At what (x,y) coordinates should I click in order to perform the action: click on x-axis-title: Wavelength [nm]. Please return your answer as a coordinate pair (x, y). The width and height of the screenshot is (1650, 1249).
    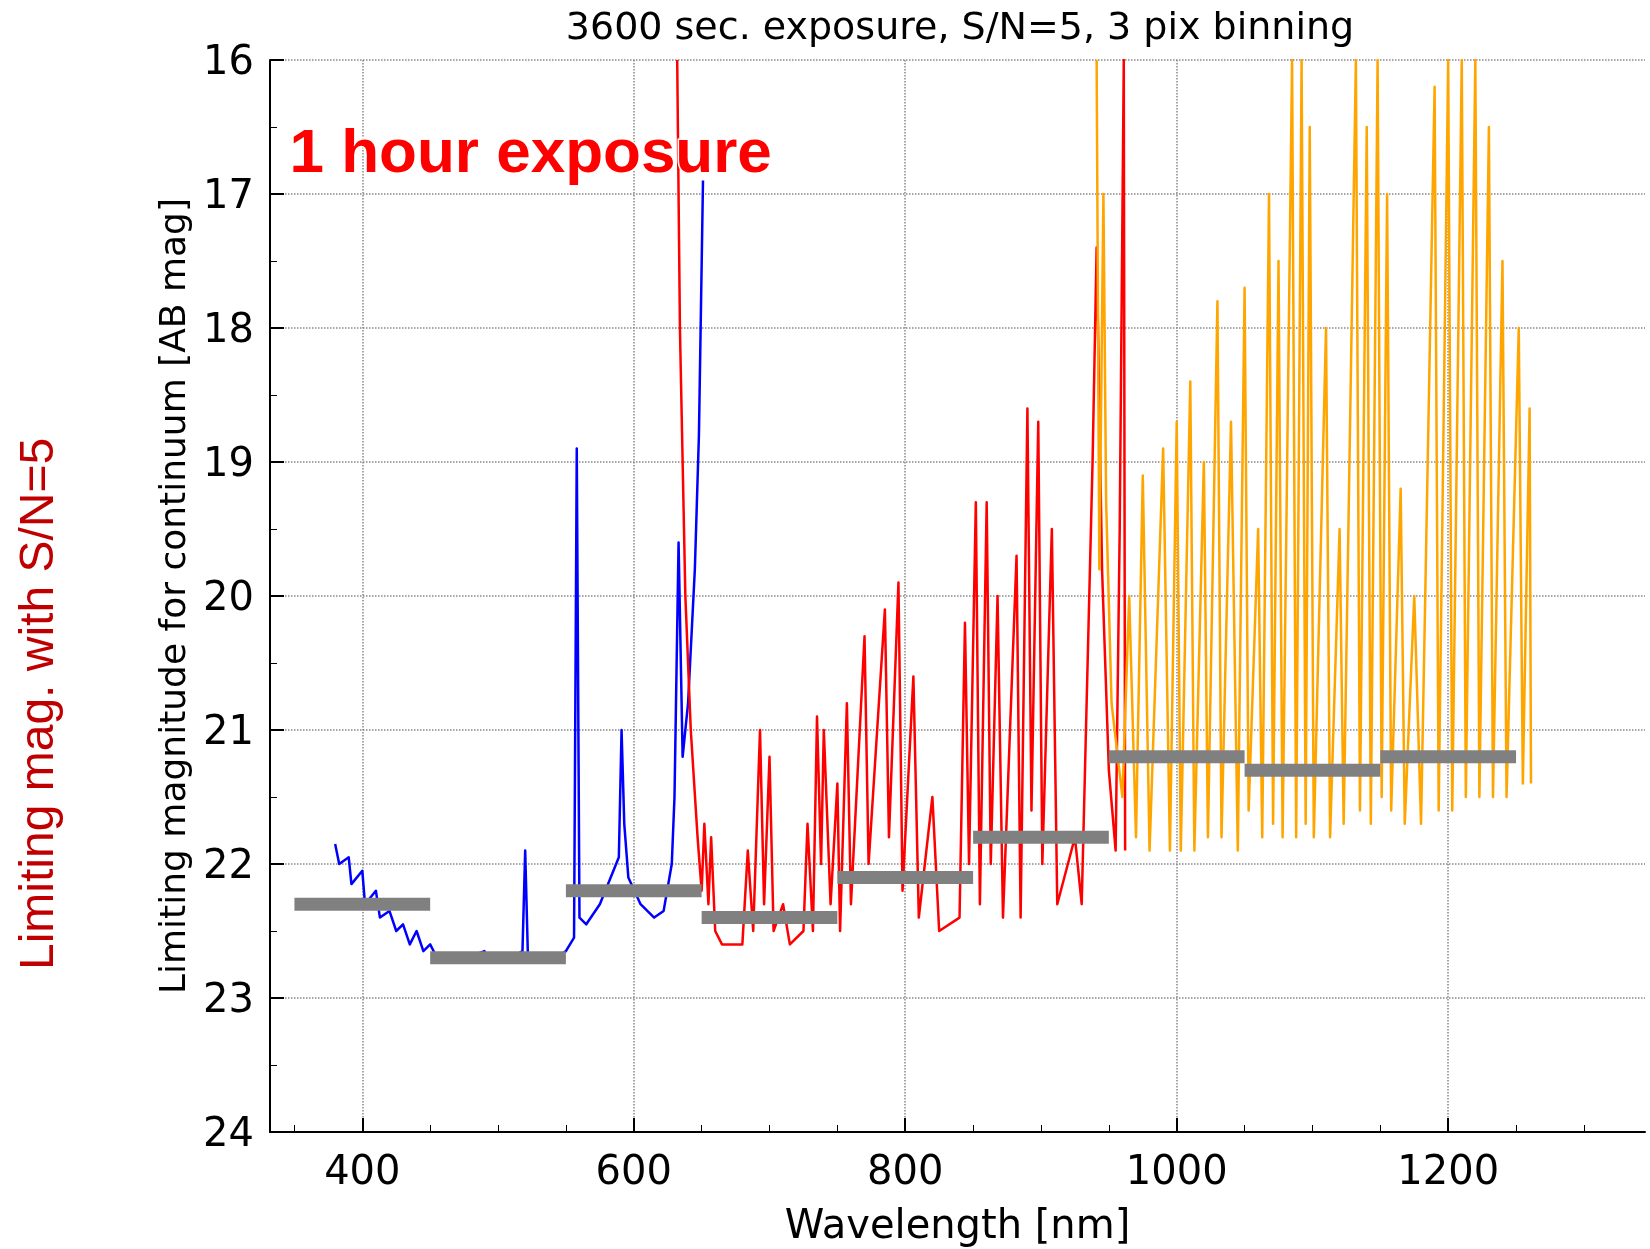
    Looking at the image, I should click on (957, 1224).